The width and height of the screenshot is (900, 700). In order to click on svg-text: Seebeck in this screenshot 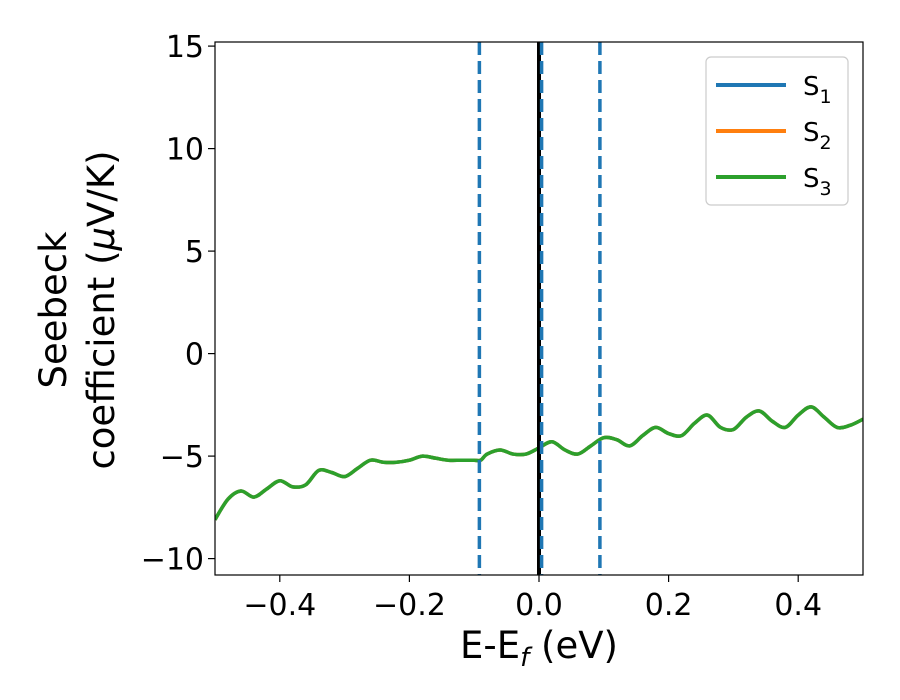, I will do `click(53, 310)`.